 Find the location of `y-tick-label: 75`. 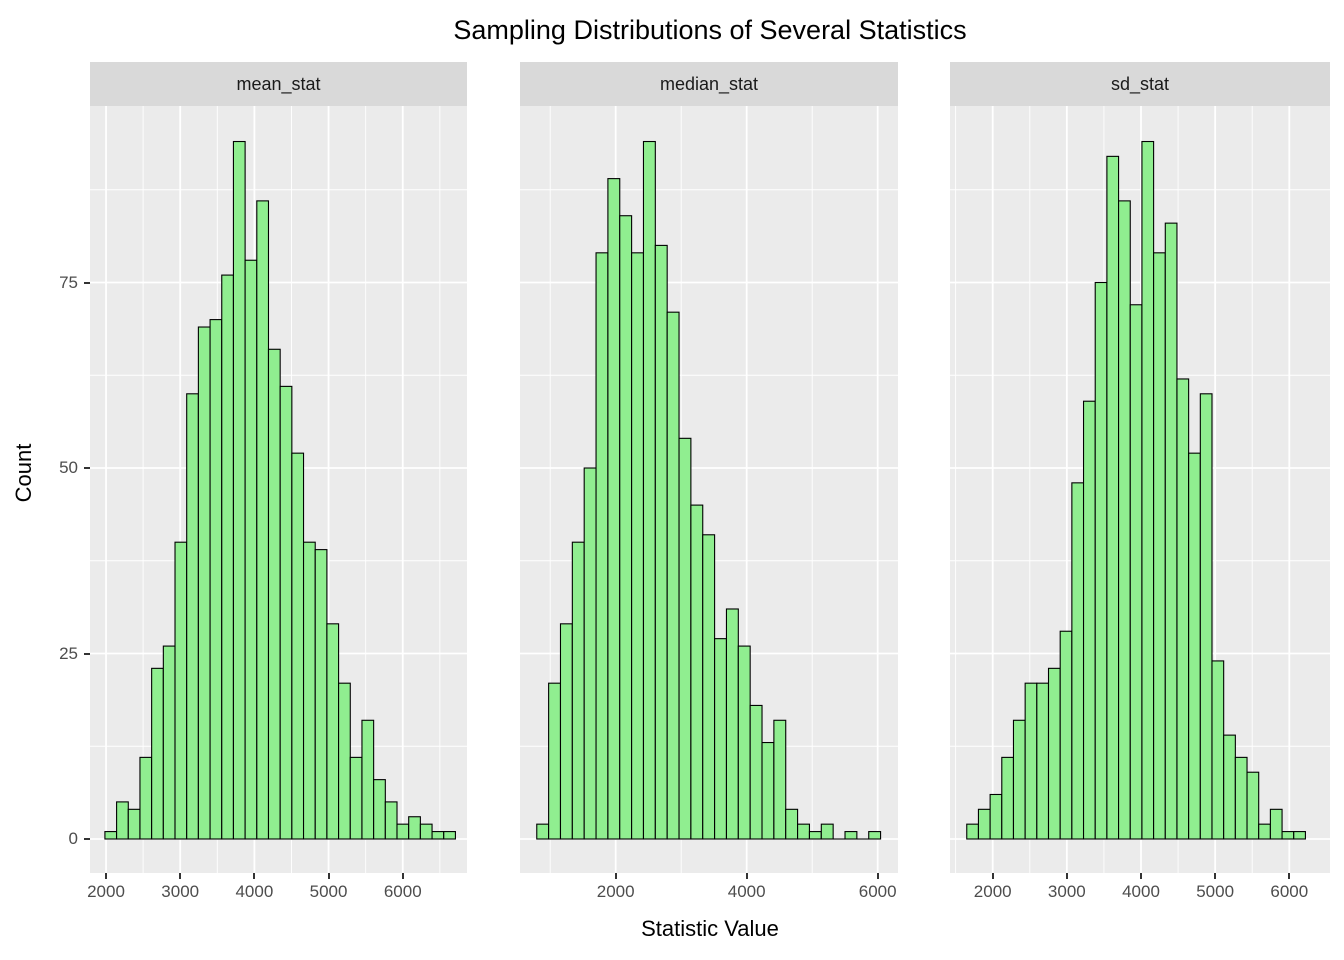

y-tick-label: 75 is located at coordinates (68, 282).